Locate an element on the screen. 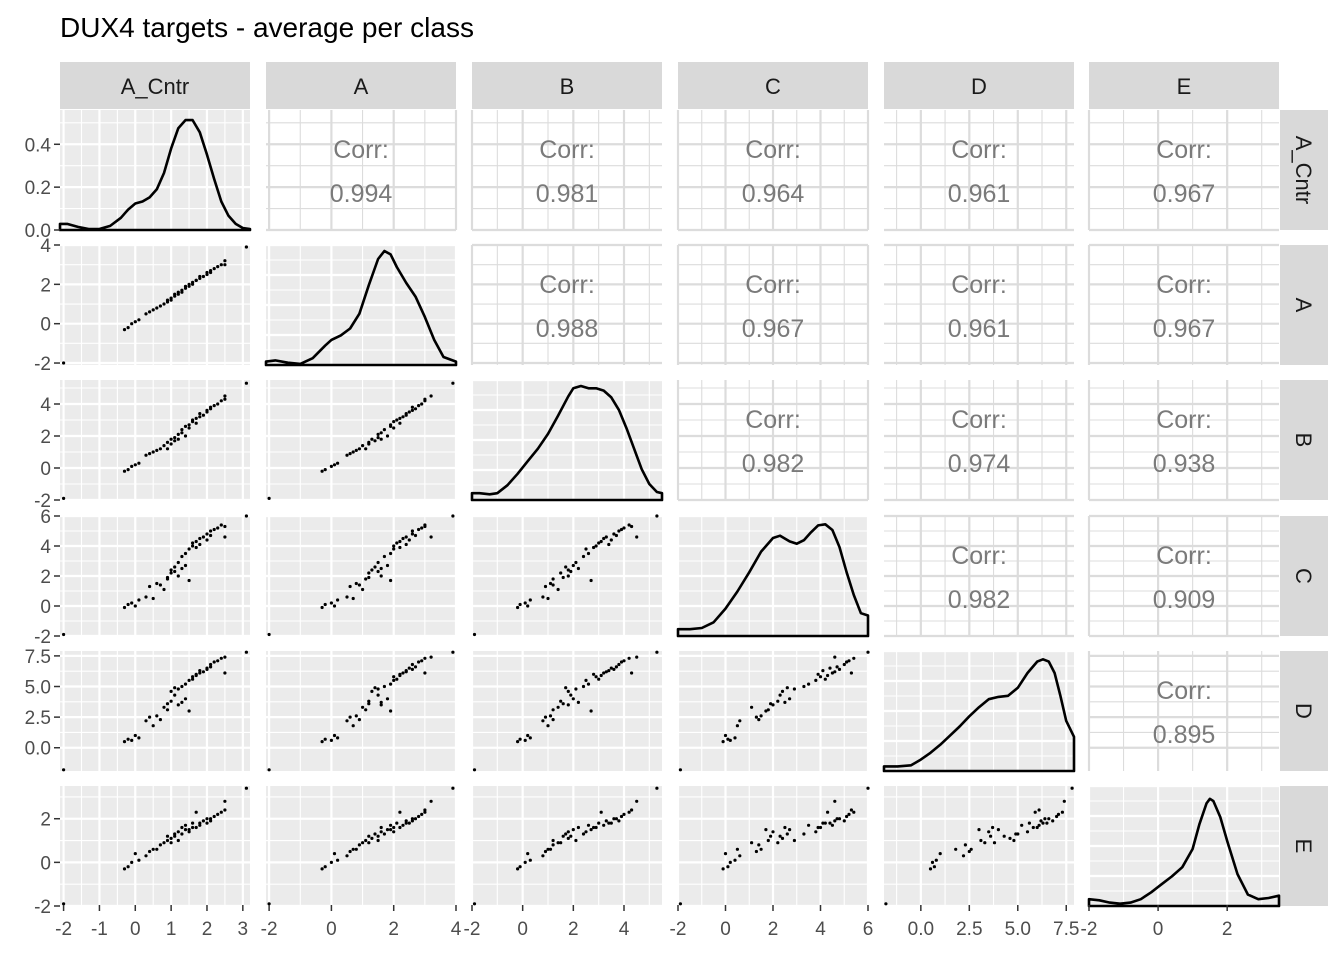 The width and height of the screenshot is (1344, 960). corr-value: 0.938 is located at coordinates (1184, 464).